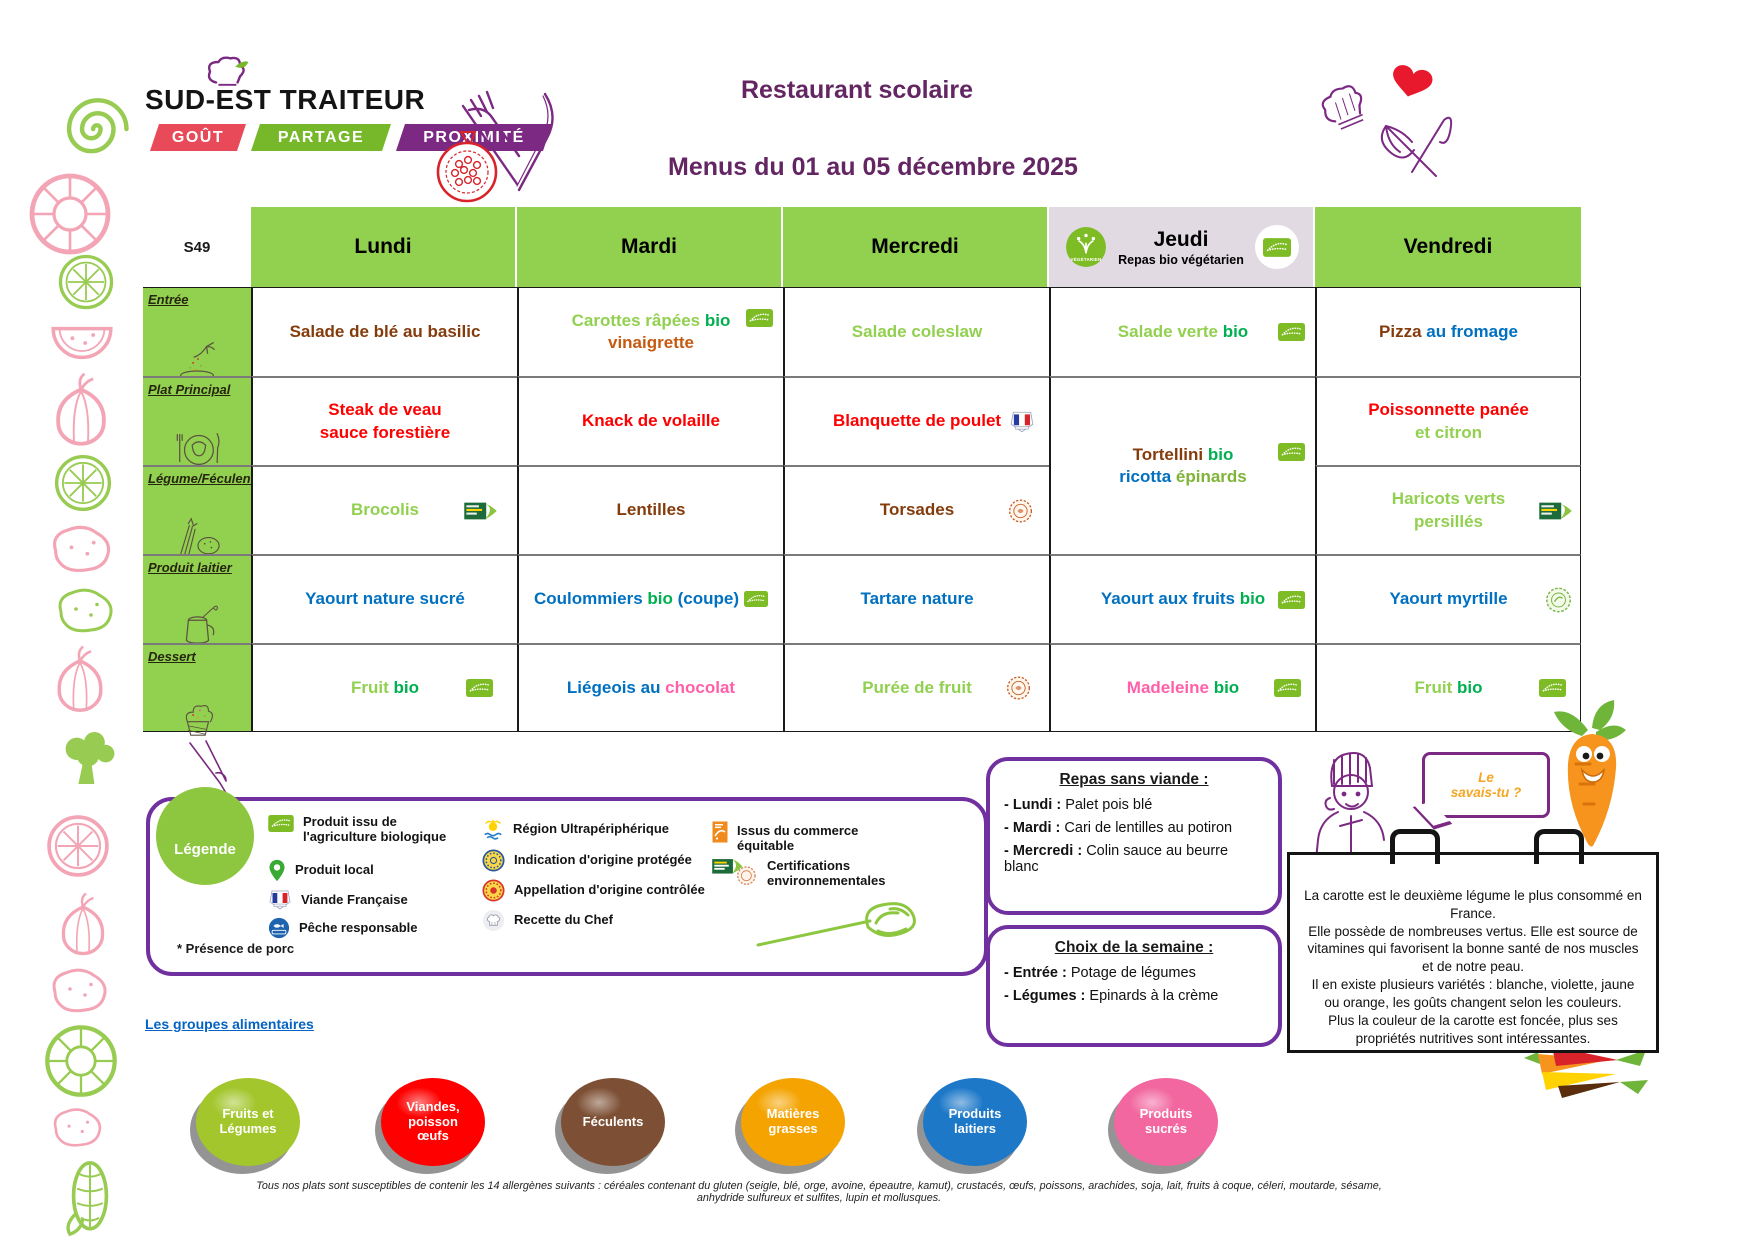 This screenshot has height=1241, width=1755. I want to click on choix-item: - Entrée : Potage de légumes, so click(1100, 973).